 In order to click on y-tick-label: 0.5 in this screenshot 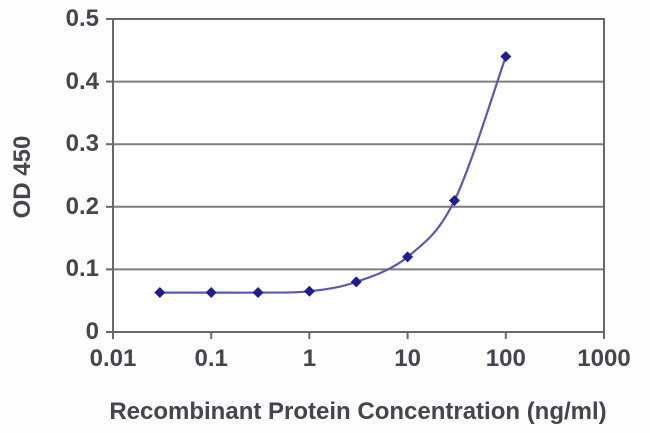, I will do `click(82, 18)`.